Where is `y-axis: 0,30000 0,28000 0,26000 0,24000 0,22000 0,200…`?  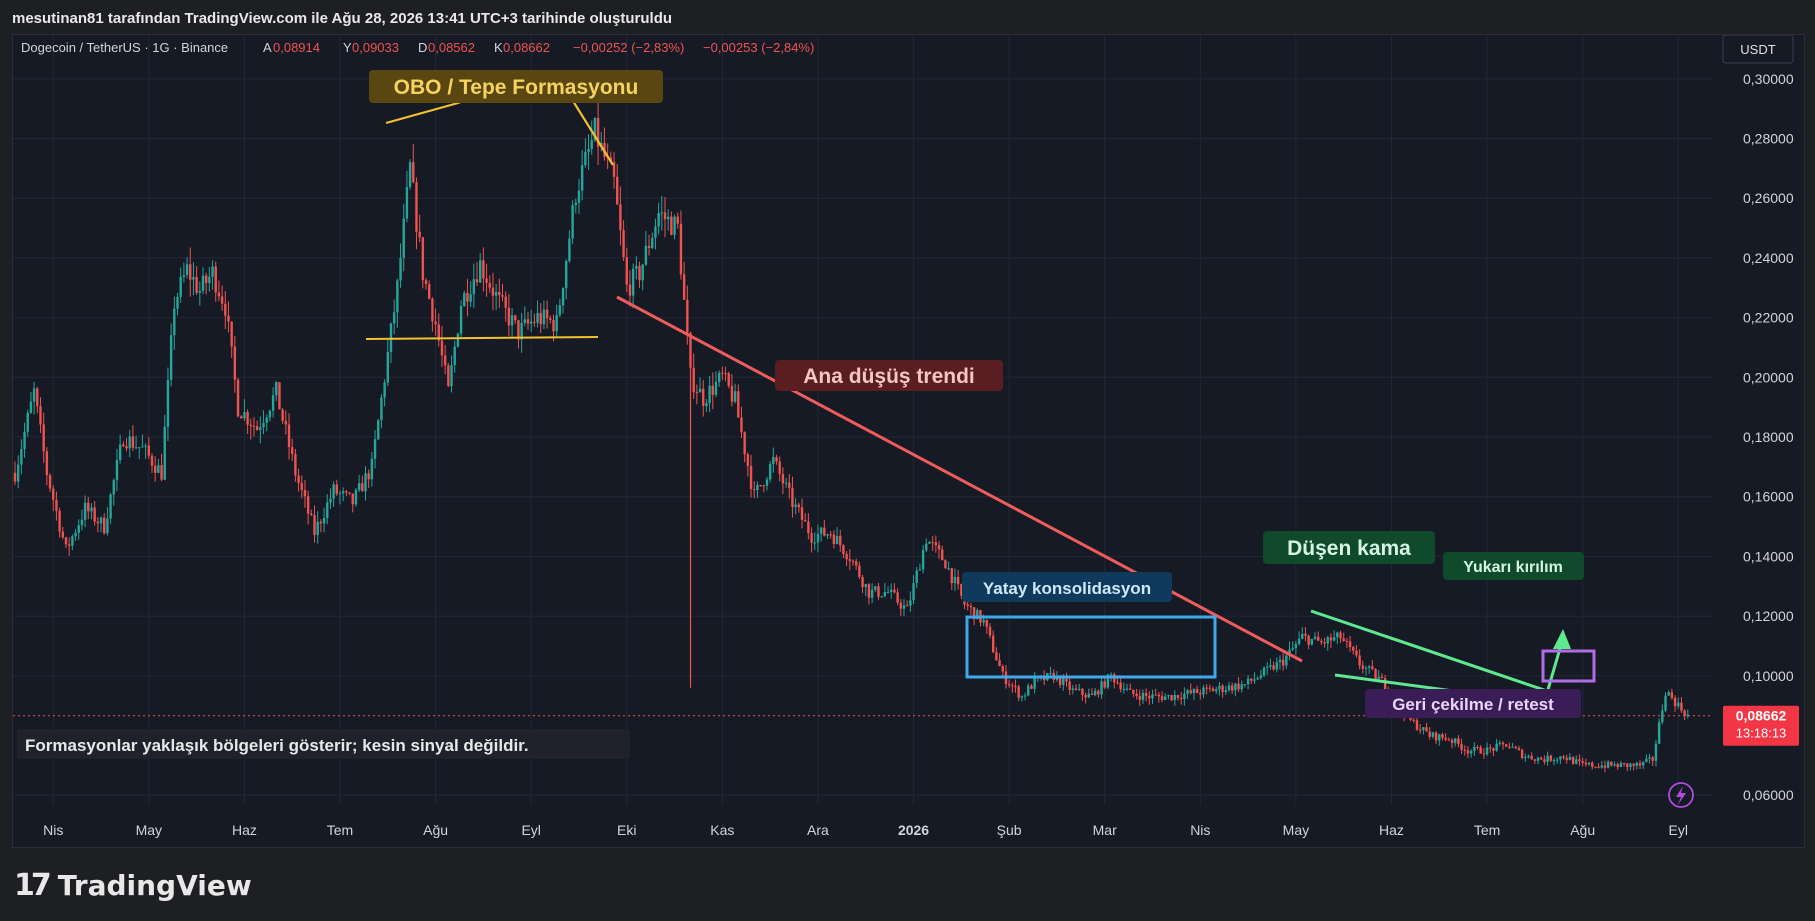
y-axis: 0,30000 0,28000 0,26000 0,24000 0,22000 0,200… is located at coordinates (1768, 437).